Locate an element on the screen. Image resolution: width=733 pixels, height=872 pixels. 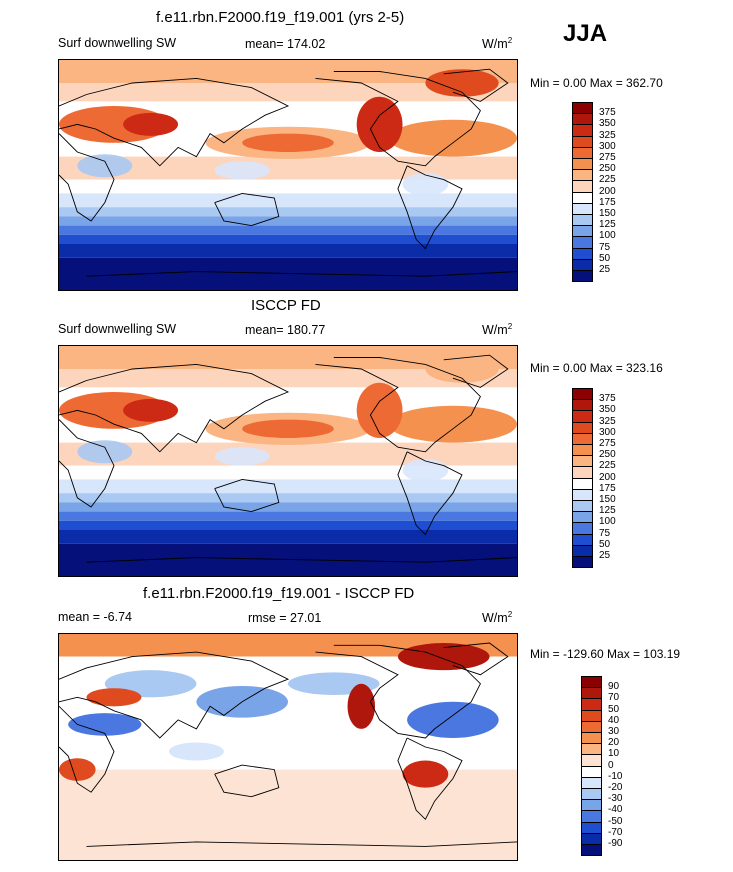
colorbar-tick-label: -30 is located at coordinates (615, 799).